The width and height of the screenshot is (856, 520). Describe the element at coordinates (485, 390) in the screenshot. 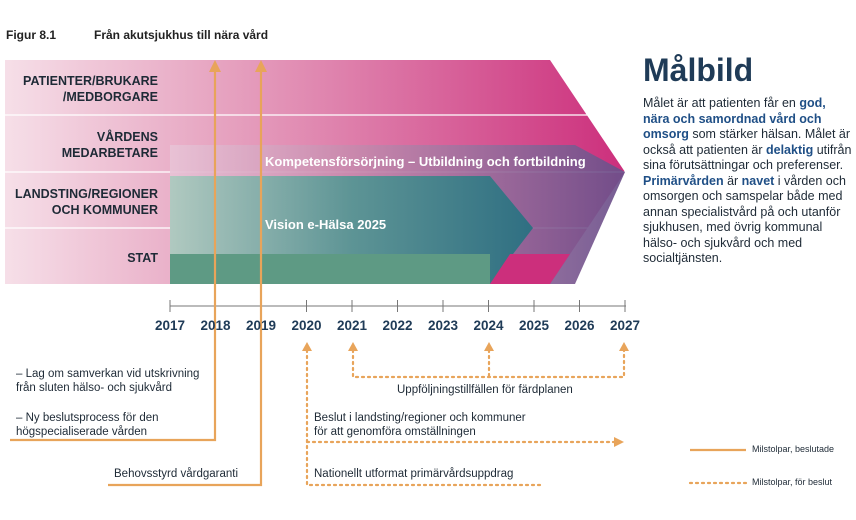

I see `milestone-note-followup: Uppföljningstillfällen för färdplanen` at that location.